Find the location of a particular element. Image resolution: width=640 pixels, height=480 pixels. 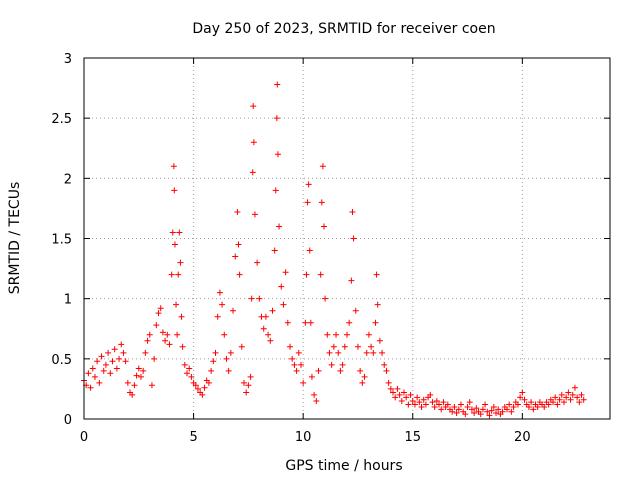

x-tick-label: 20 is located at coordinates (522, 437).